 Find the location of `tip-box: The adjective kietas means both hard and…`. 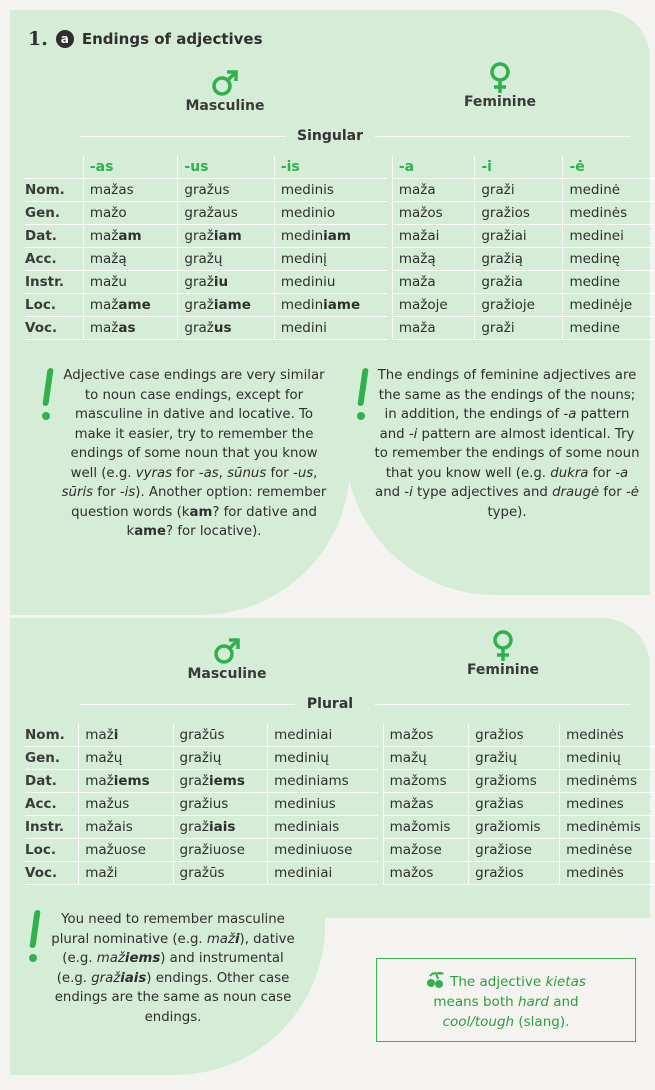

tip-box: The adjective kietas means both hard and… is located at coordinates (506, 1000).